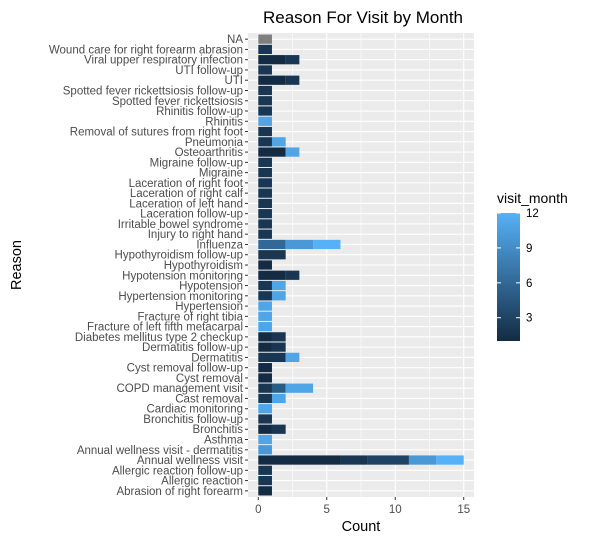 This screenshot has height=547, width=590. Describe the element at coordinates (186, 204) in the screenshot. I see `y-tick-label: Laceration of left hand` at that location.